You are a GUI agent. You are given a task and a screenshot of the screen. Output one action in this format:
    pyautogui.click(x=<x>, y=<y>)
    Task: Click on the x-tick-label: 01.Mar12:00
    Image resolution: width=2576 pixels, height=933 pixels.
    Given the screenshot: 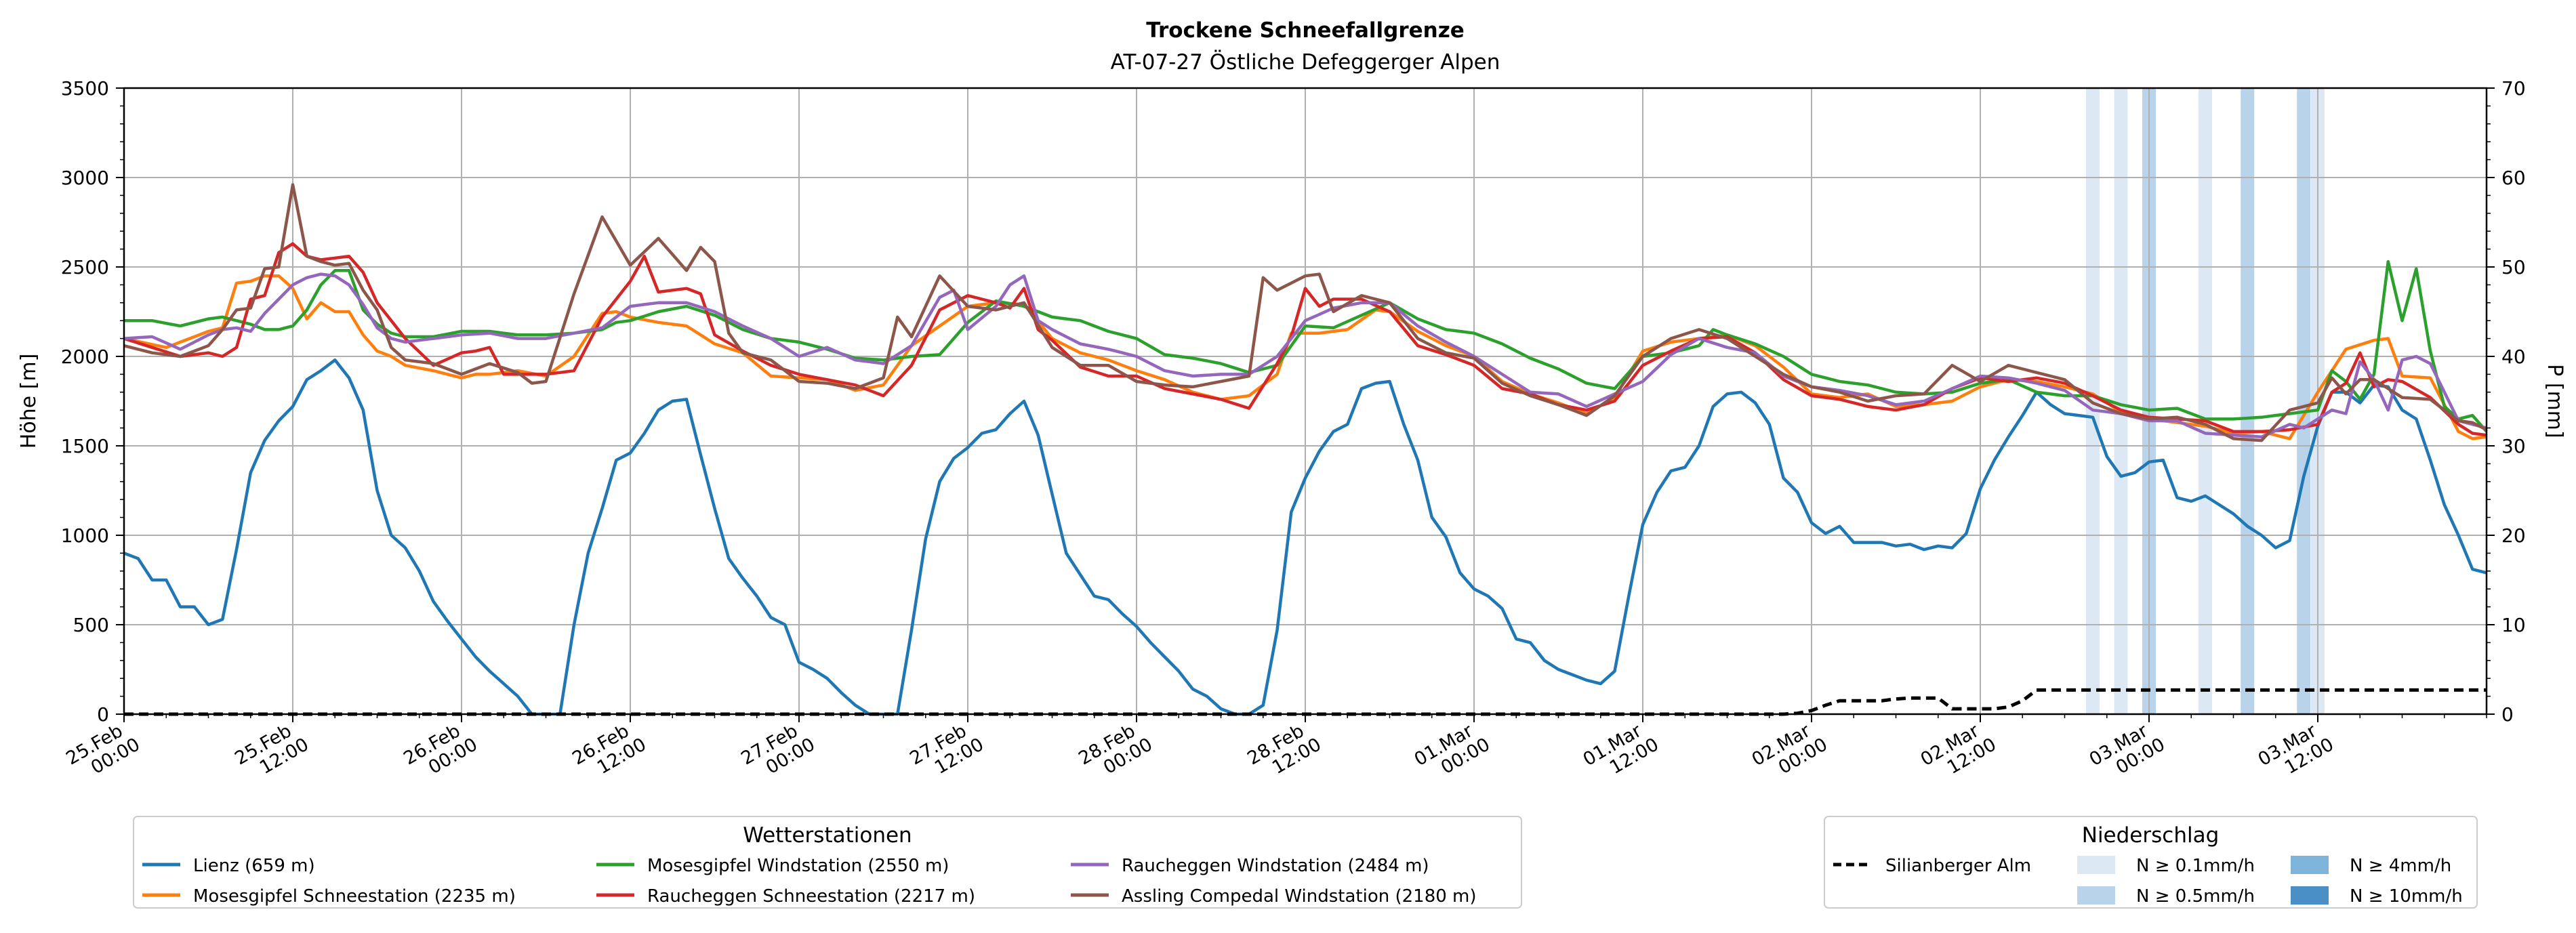 What is the action you would take?
    pyautogui.click(x=1621, y=752)
    